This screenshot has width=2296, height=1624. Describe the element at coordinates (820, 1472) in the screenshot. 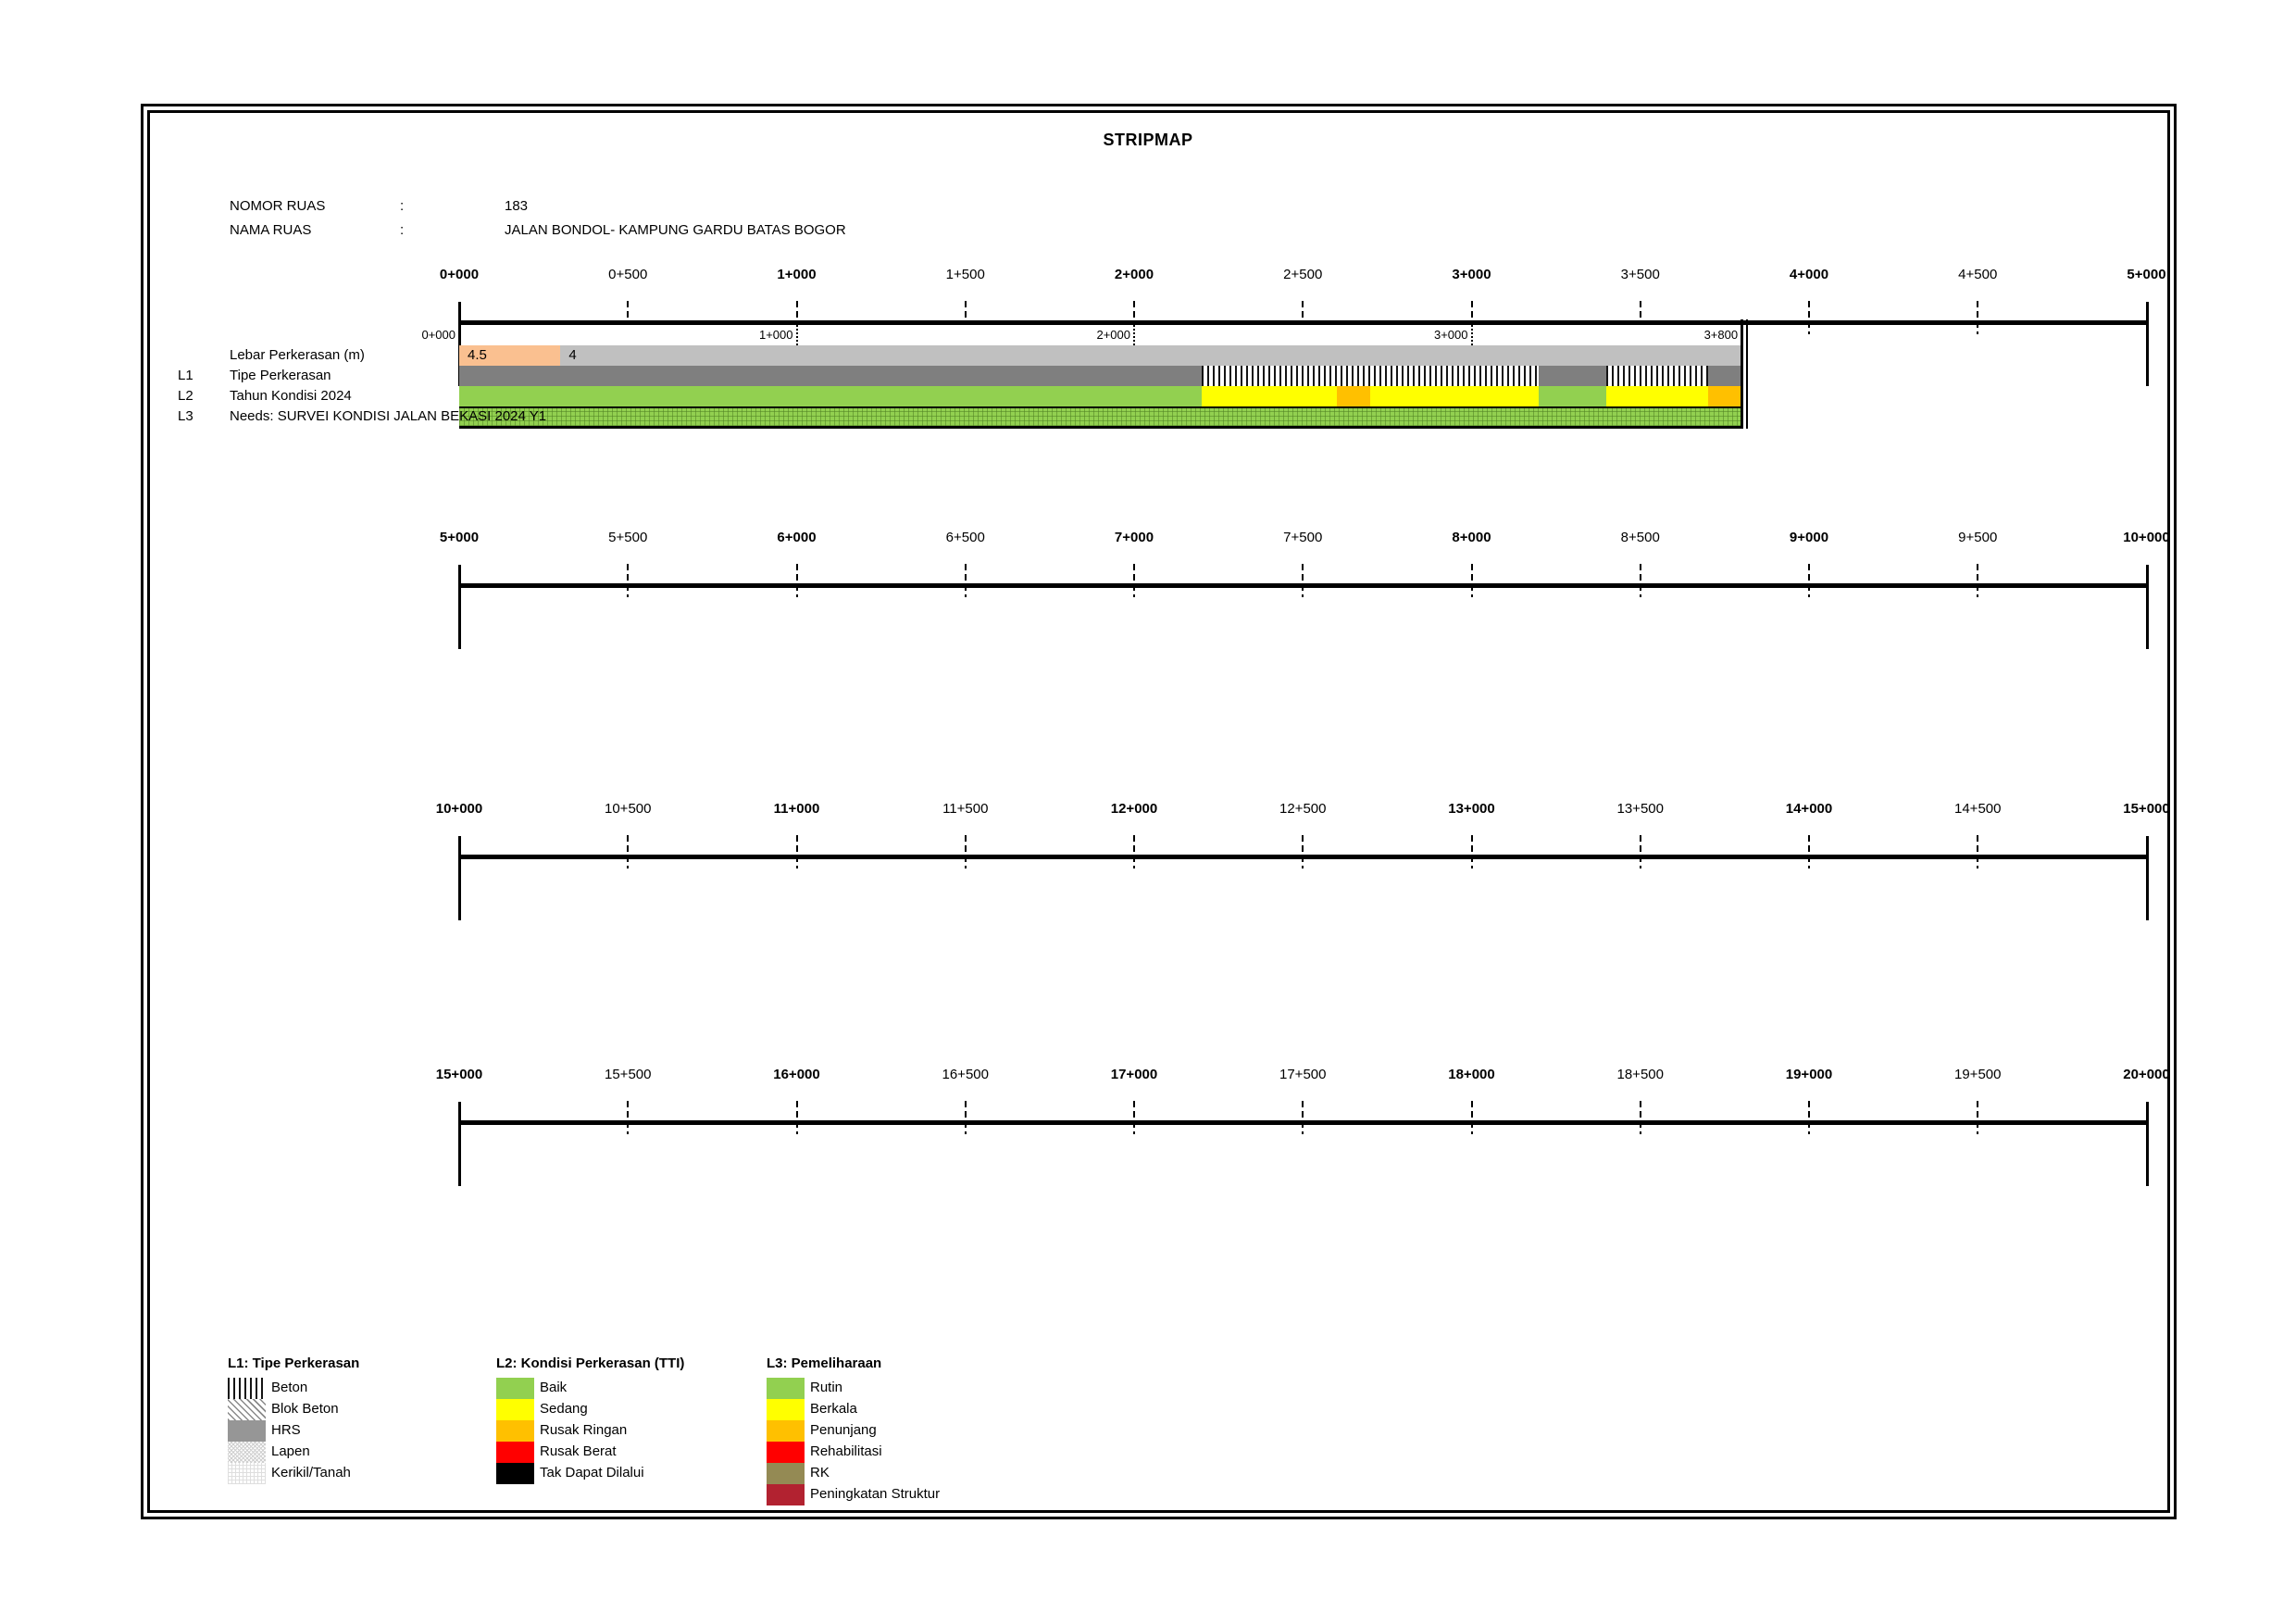

I see `legend-item-label: RK` at that location.